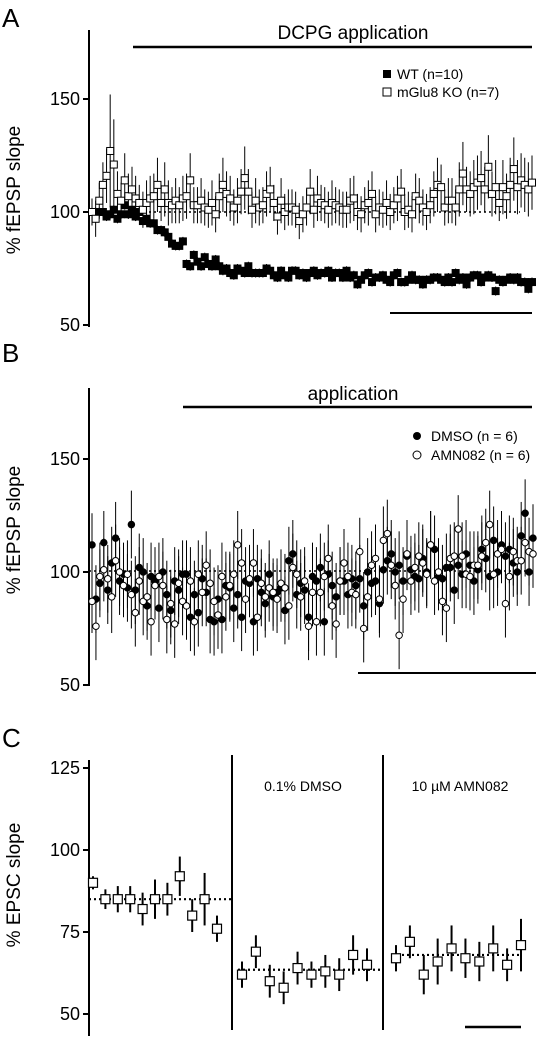  I want to click on panel-c-segment-label-amn082: 10 µM AMN082, so click(460, 786).